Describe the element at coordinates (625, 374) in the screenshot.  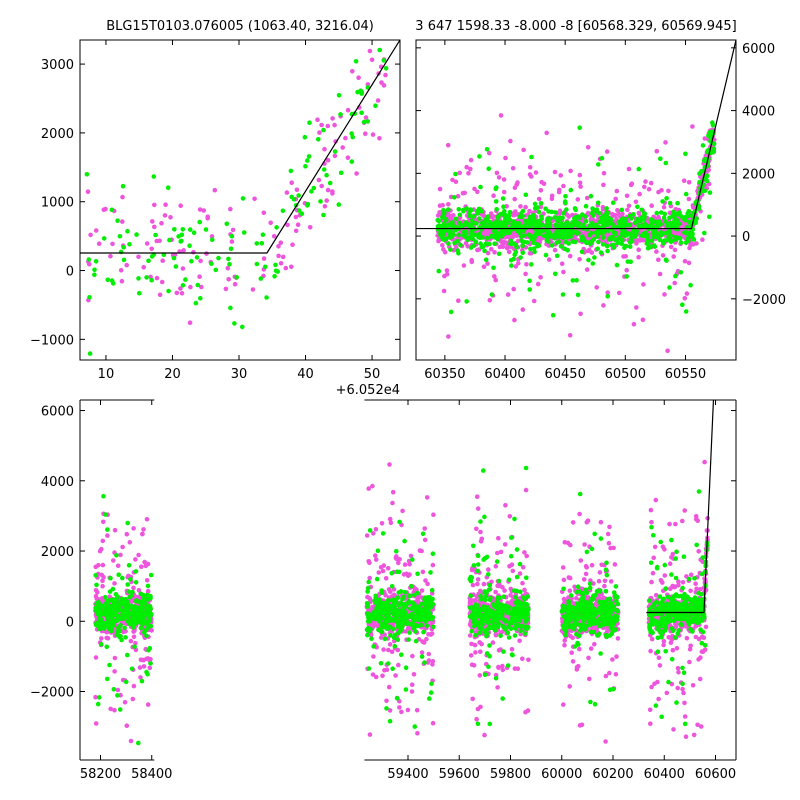
I see `x-tick-label: 60500` at that location.